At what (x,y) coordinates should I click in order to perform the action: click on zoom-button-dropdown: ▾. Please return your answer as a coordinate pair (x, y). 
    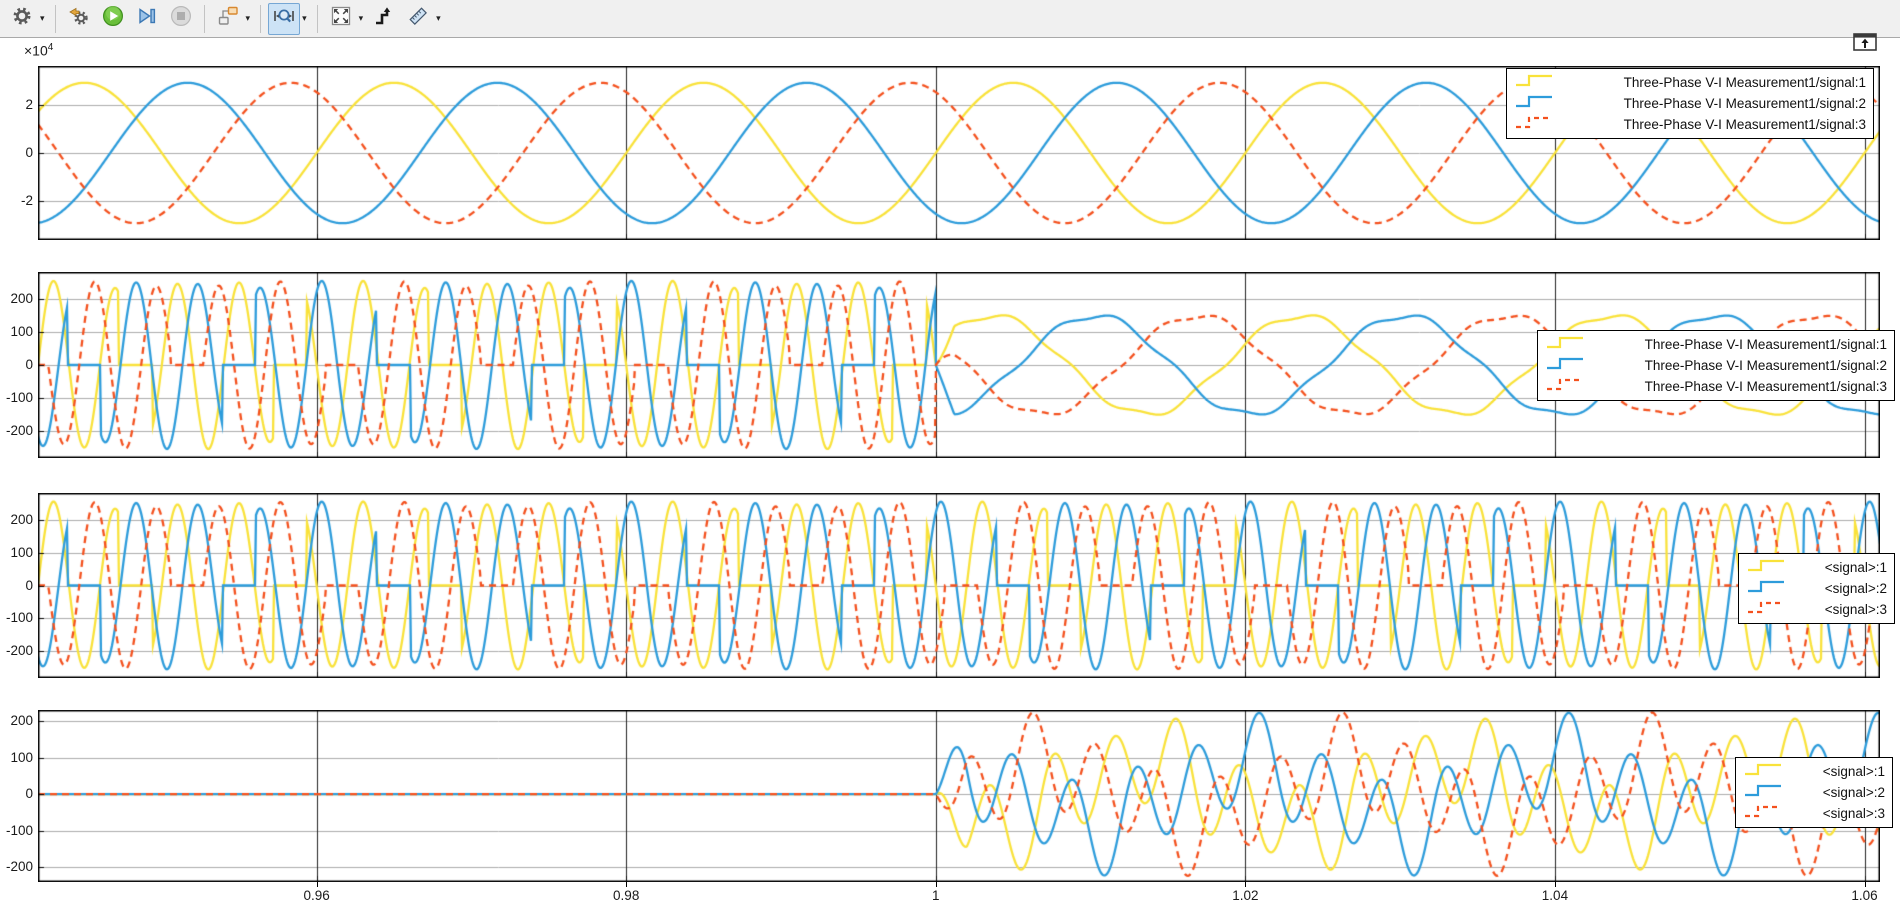
    Looking at the image, I should click on (304, 18).